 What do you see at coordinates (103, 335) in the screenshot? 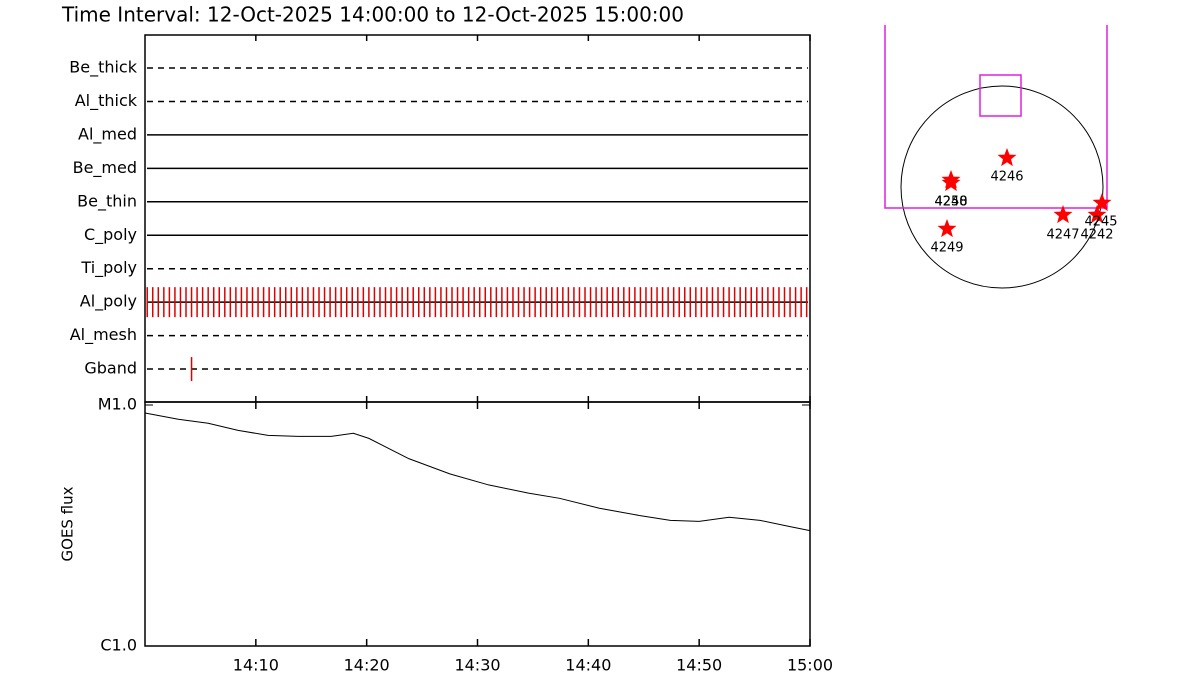
I see `filter-label: Al_mesh` at bounding box center [103, 335].